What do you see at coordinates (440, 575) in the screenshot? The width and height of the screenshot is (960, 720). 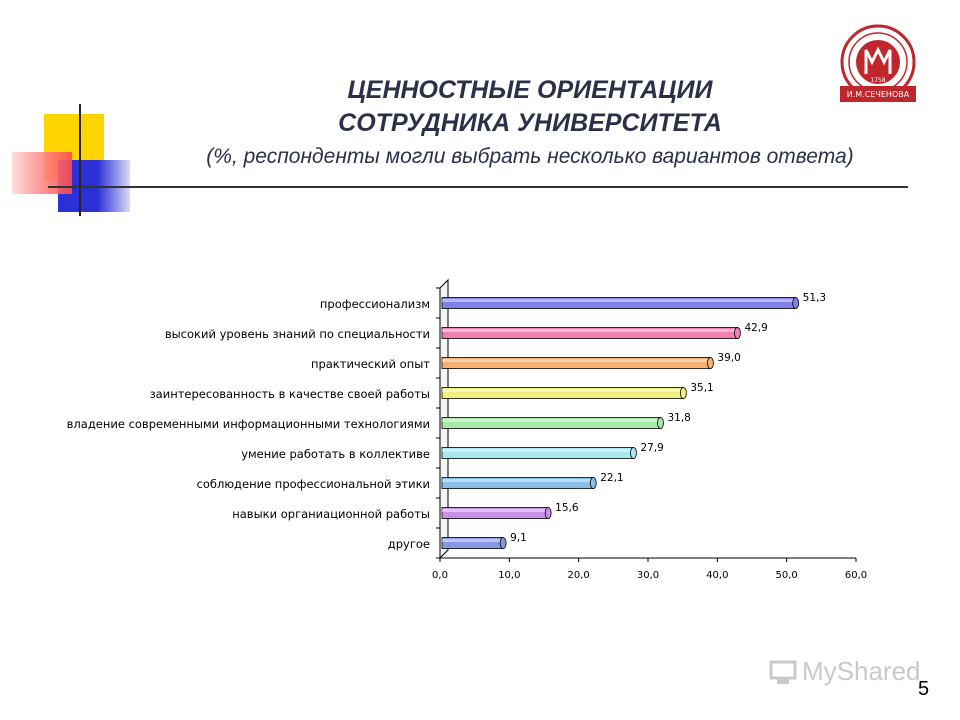 I see `x-tick-label: 0,0` at bounding box center [440, 575].